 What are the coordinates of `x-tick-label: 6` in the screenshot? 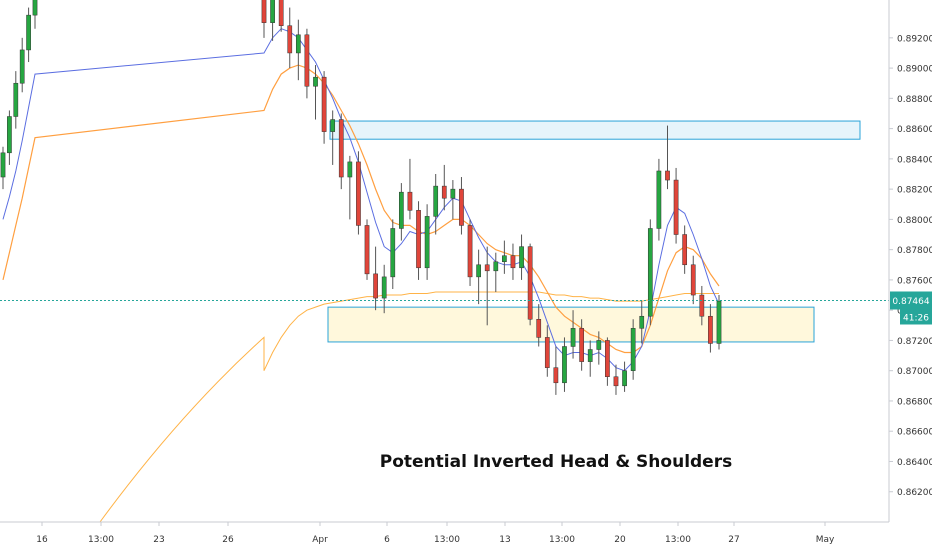 It's located at (387, 540).